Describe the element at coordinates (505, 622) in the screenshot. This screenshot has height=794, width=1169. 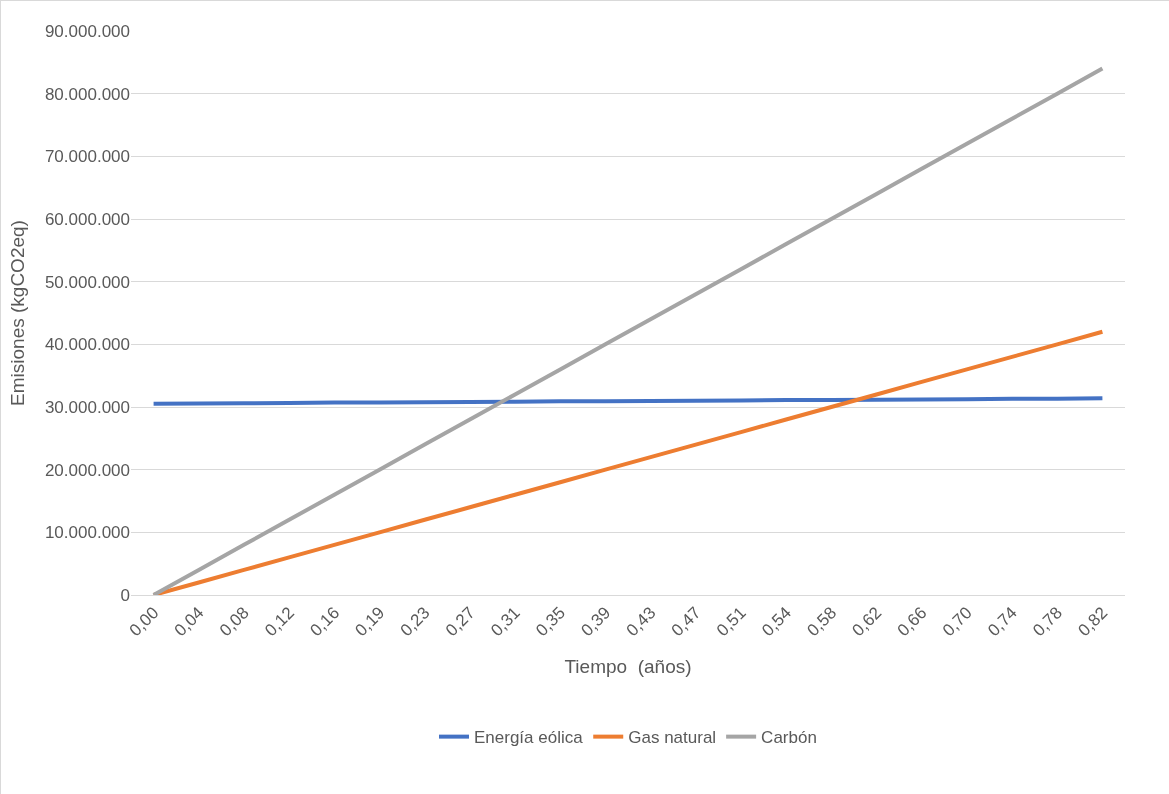
I see `x-tick-label: 0,31` at that location.